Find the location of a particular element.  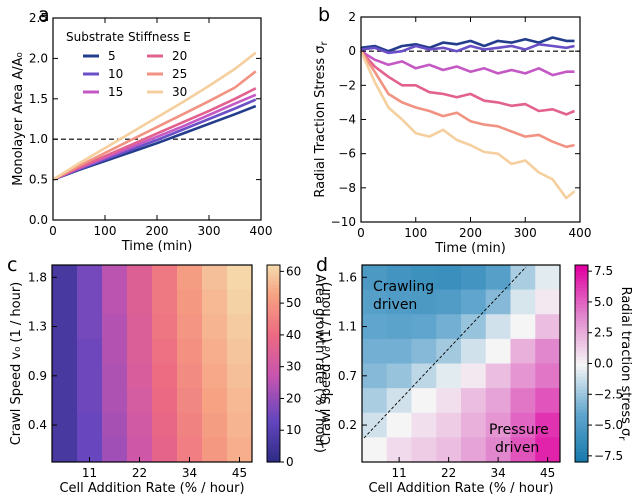

annotation-pressure-line1: Pressure is located at coordinates (519, 430).